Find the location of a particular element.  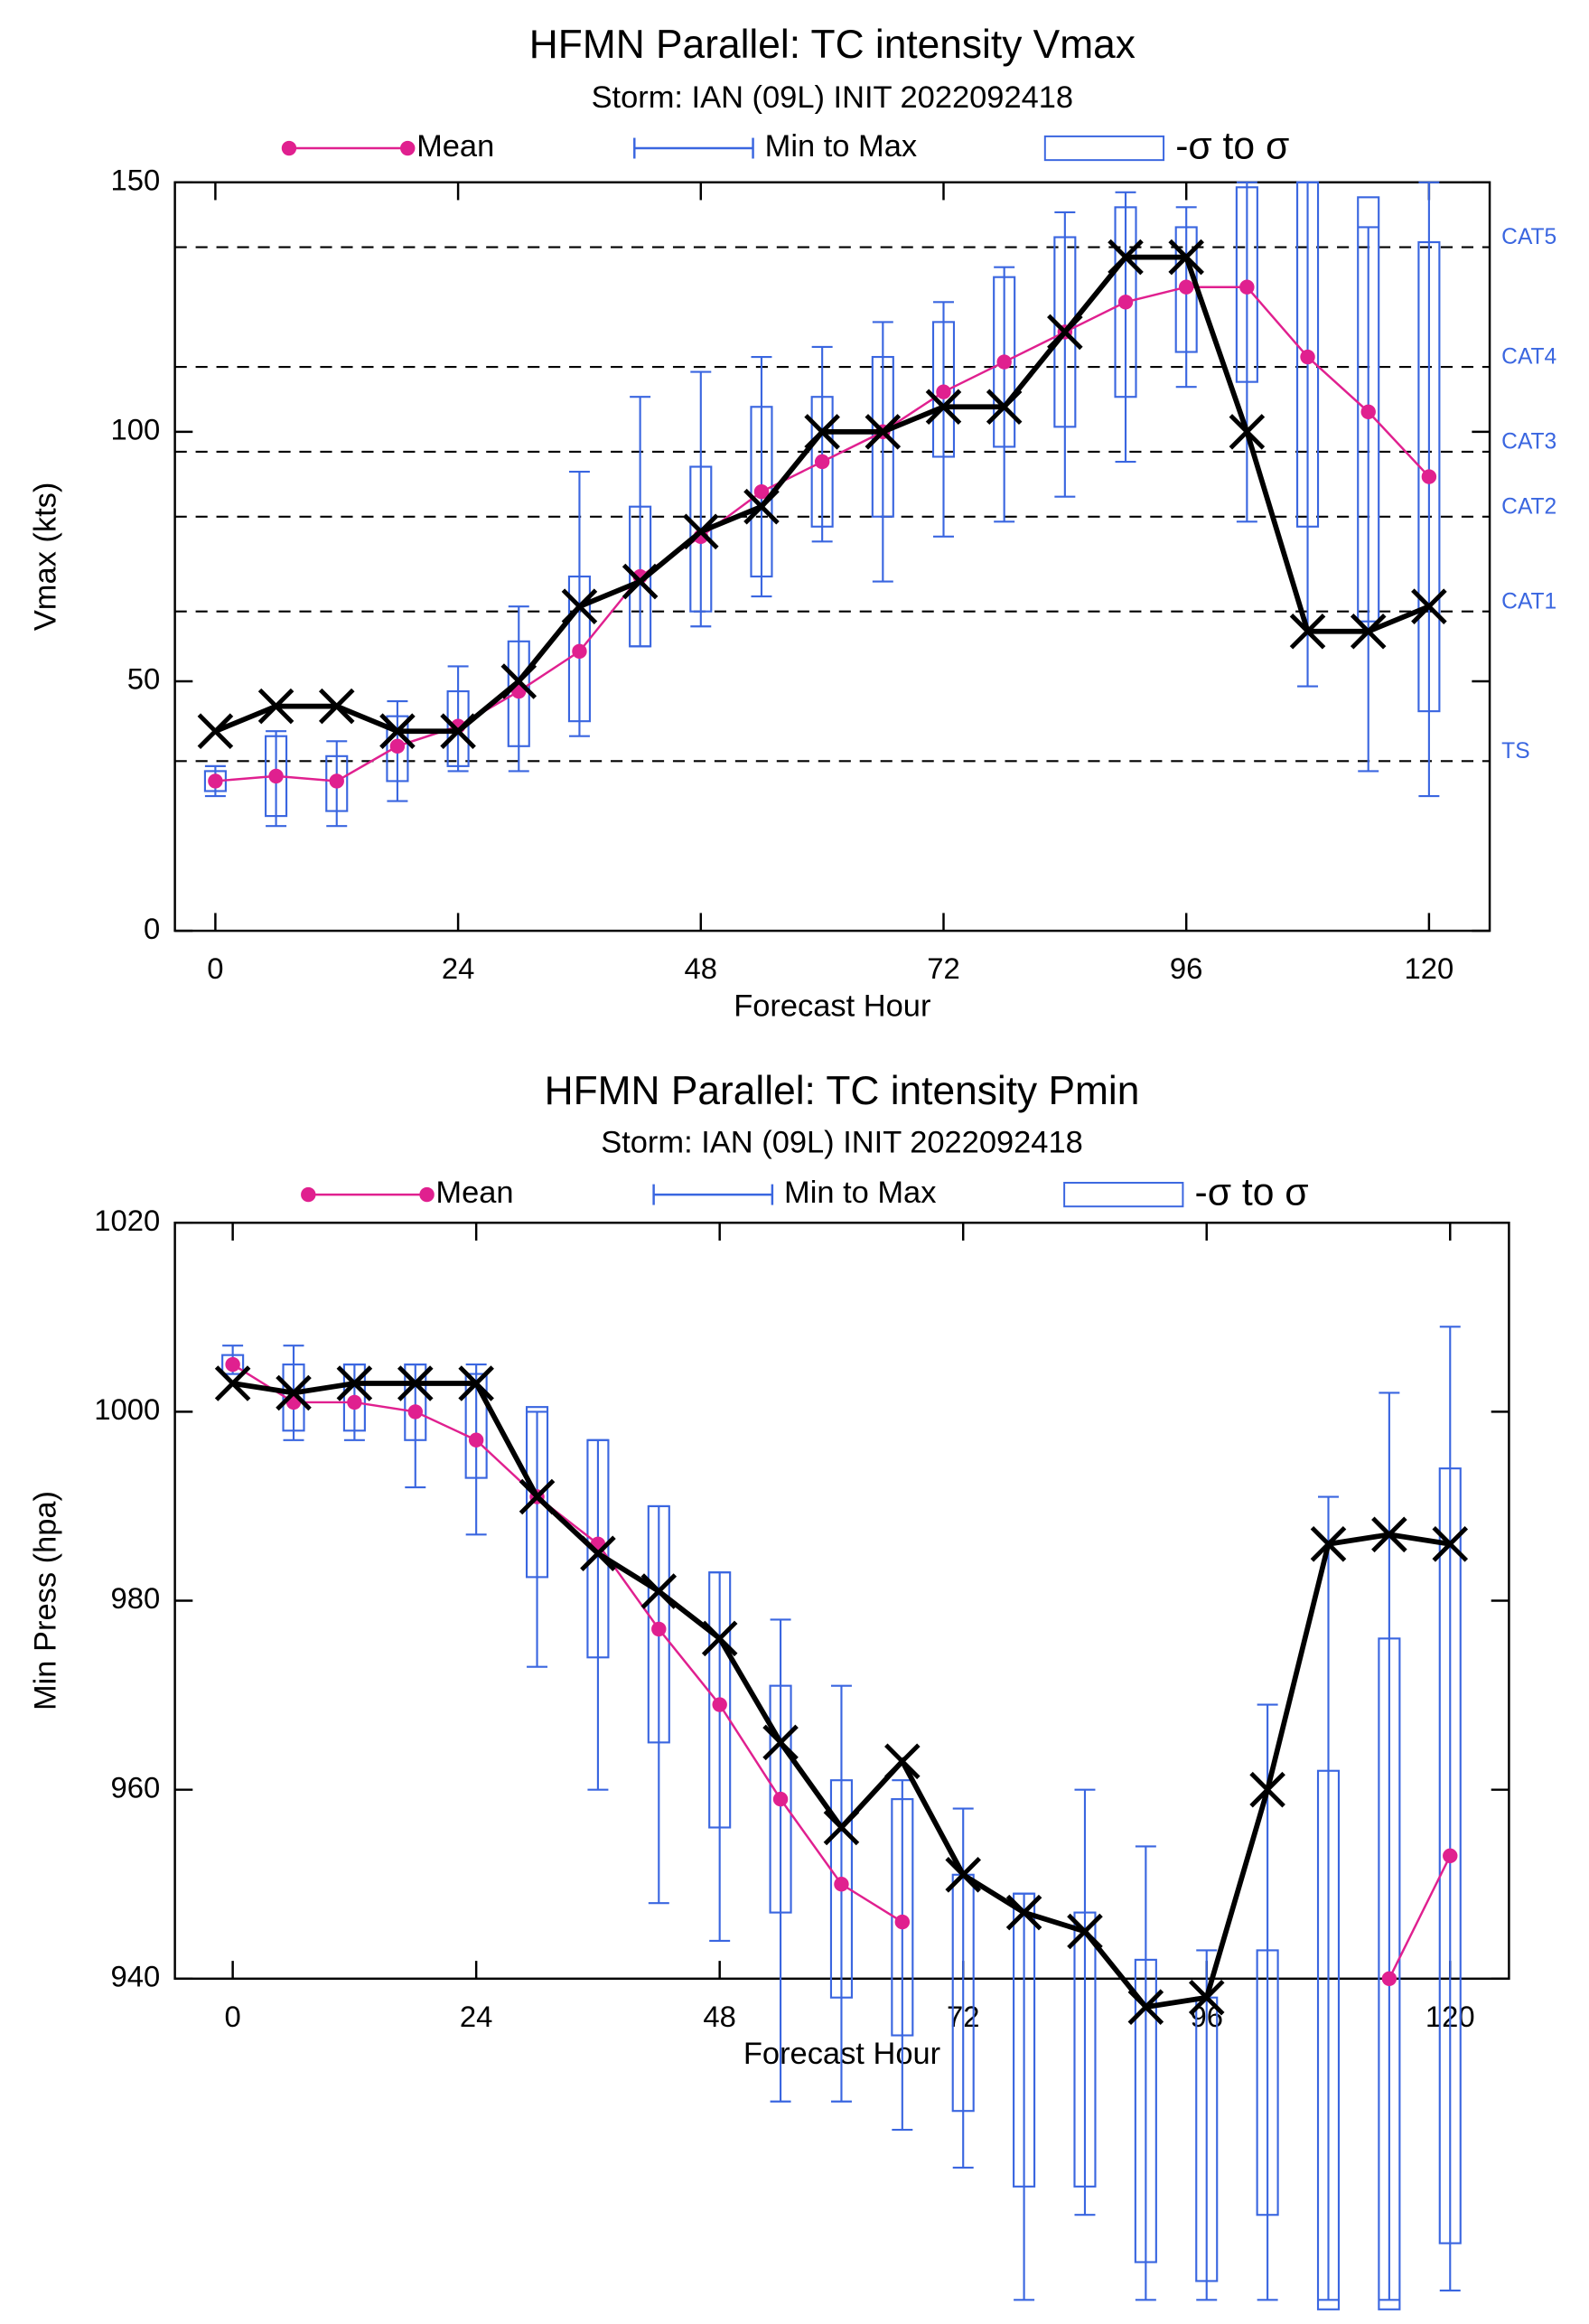

y-axis-label: Min Press (hpa) is located at coordinates (46, 1600).